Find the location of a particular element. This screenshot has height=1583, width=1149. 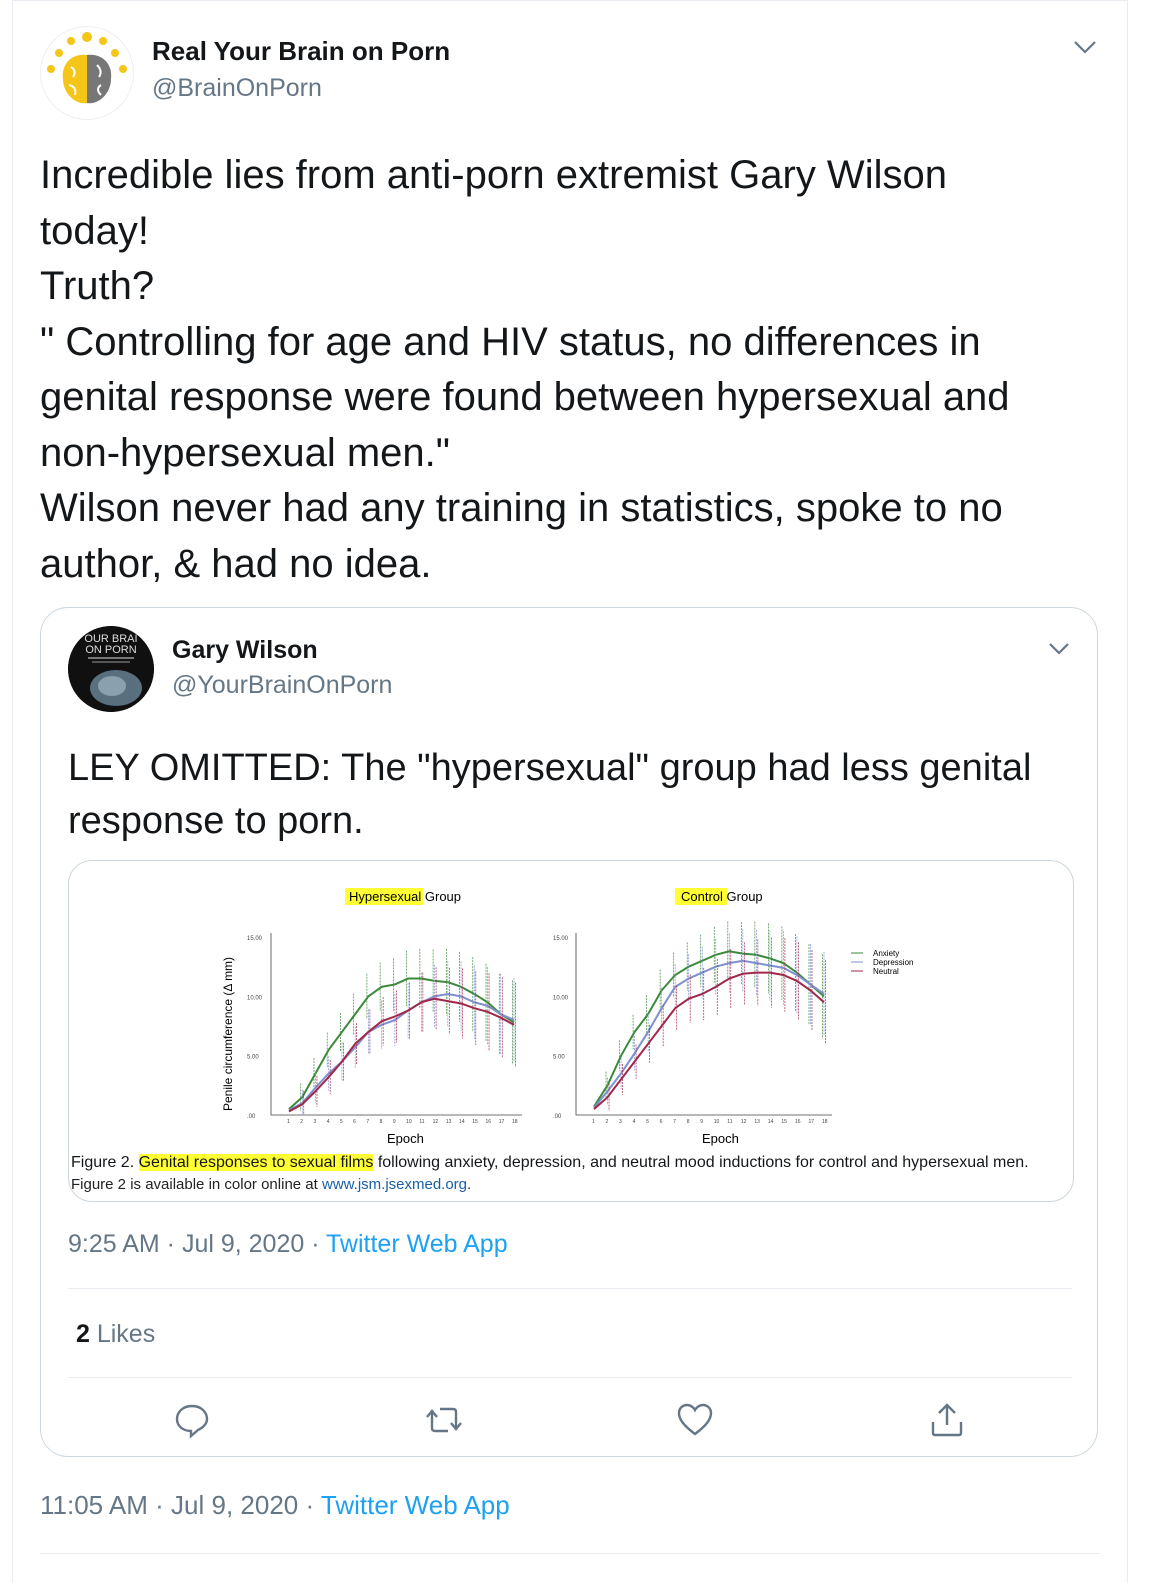

tweet-line: author, & had no idea. is located at coordinates (236, 563).